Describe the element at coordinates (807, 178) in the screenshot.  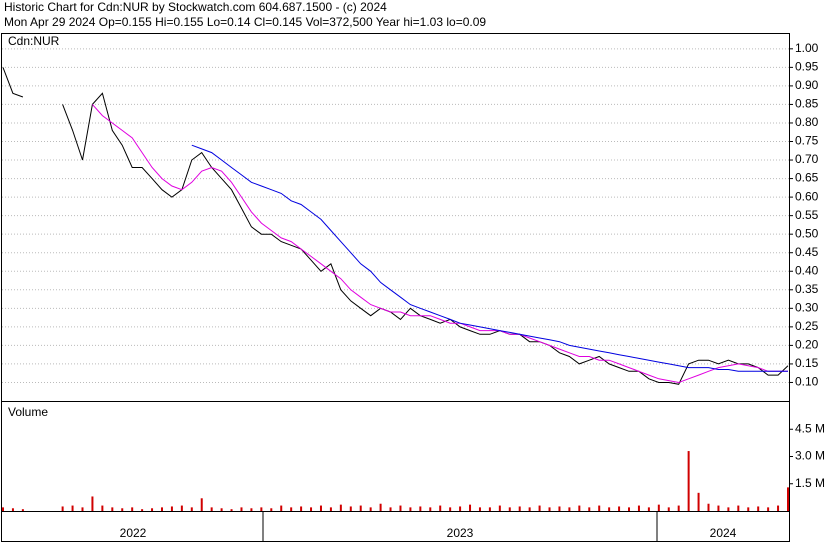
I see `y-tick-label: 0.65` at that location.